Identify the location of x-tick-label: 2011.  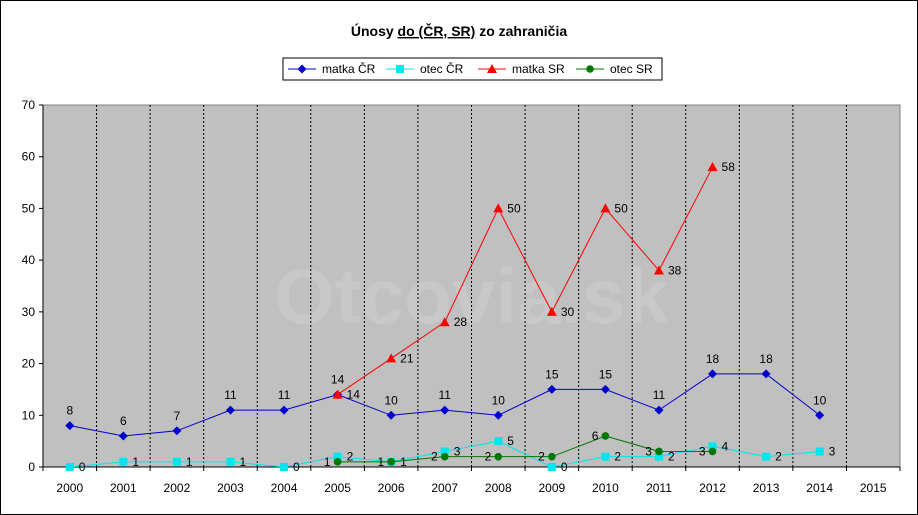
(659, 488).